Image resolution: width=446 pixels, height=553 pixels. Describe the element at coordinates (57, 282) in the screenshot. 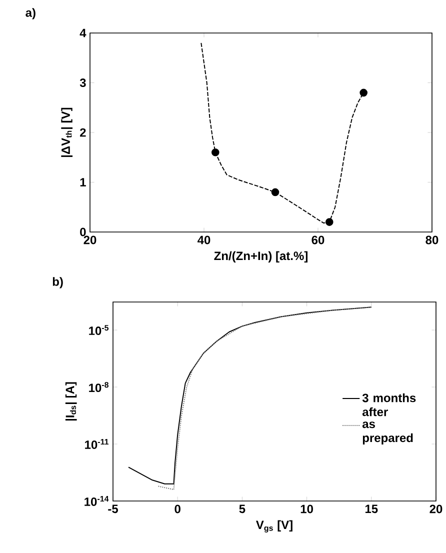

I see `chart-title: b)` at that location.